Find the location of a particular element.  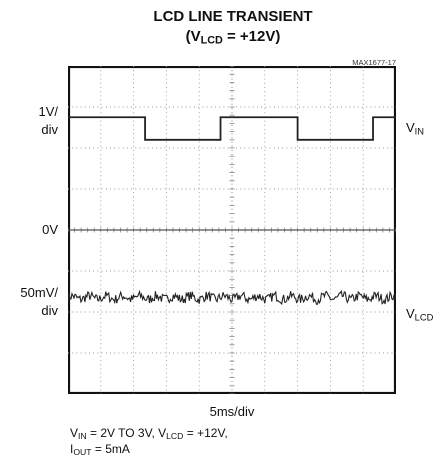

x-axis-label: 5ms/div is located at coordinates (232, 411).